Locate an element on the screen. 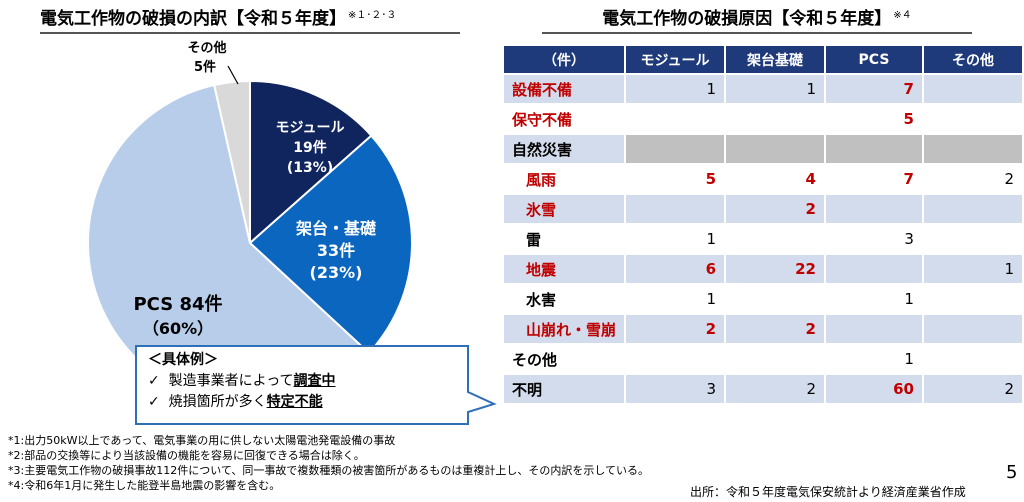 This screenshot has width=1024, height=502. table-row: 水害 1 1 is located at coordinates (762, 299).